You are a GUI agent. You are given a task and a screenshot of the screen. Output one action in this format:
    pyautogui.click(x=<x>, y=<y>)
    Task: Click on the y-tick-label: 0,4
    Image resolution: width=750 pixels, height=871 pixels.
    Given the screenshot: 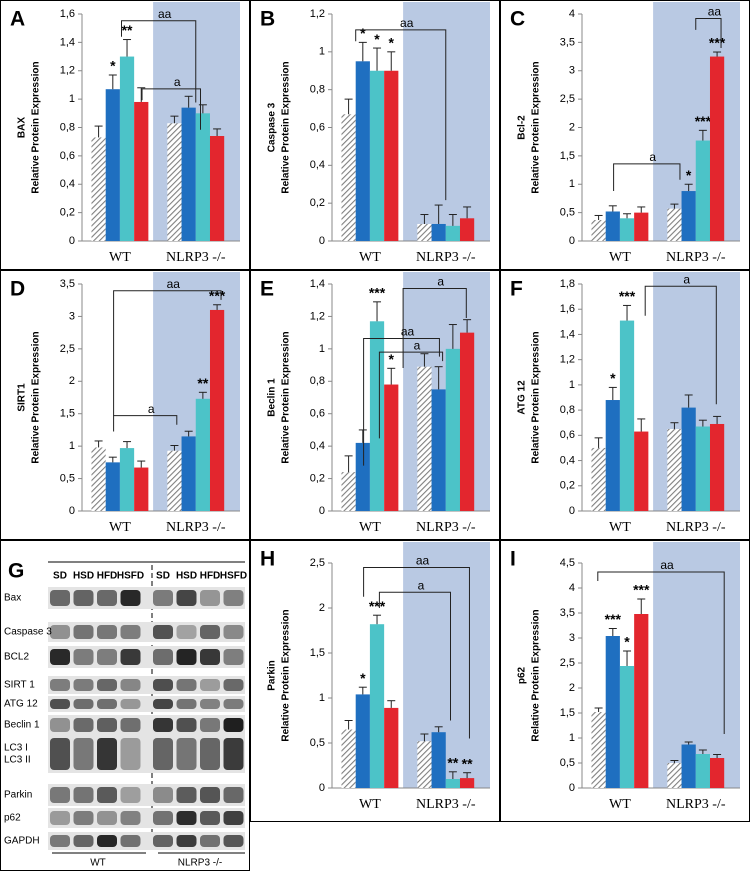 What is the action you would take?
    pyautogui.click(x=67, y=184)
    